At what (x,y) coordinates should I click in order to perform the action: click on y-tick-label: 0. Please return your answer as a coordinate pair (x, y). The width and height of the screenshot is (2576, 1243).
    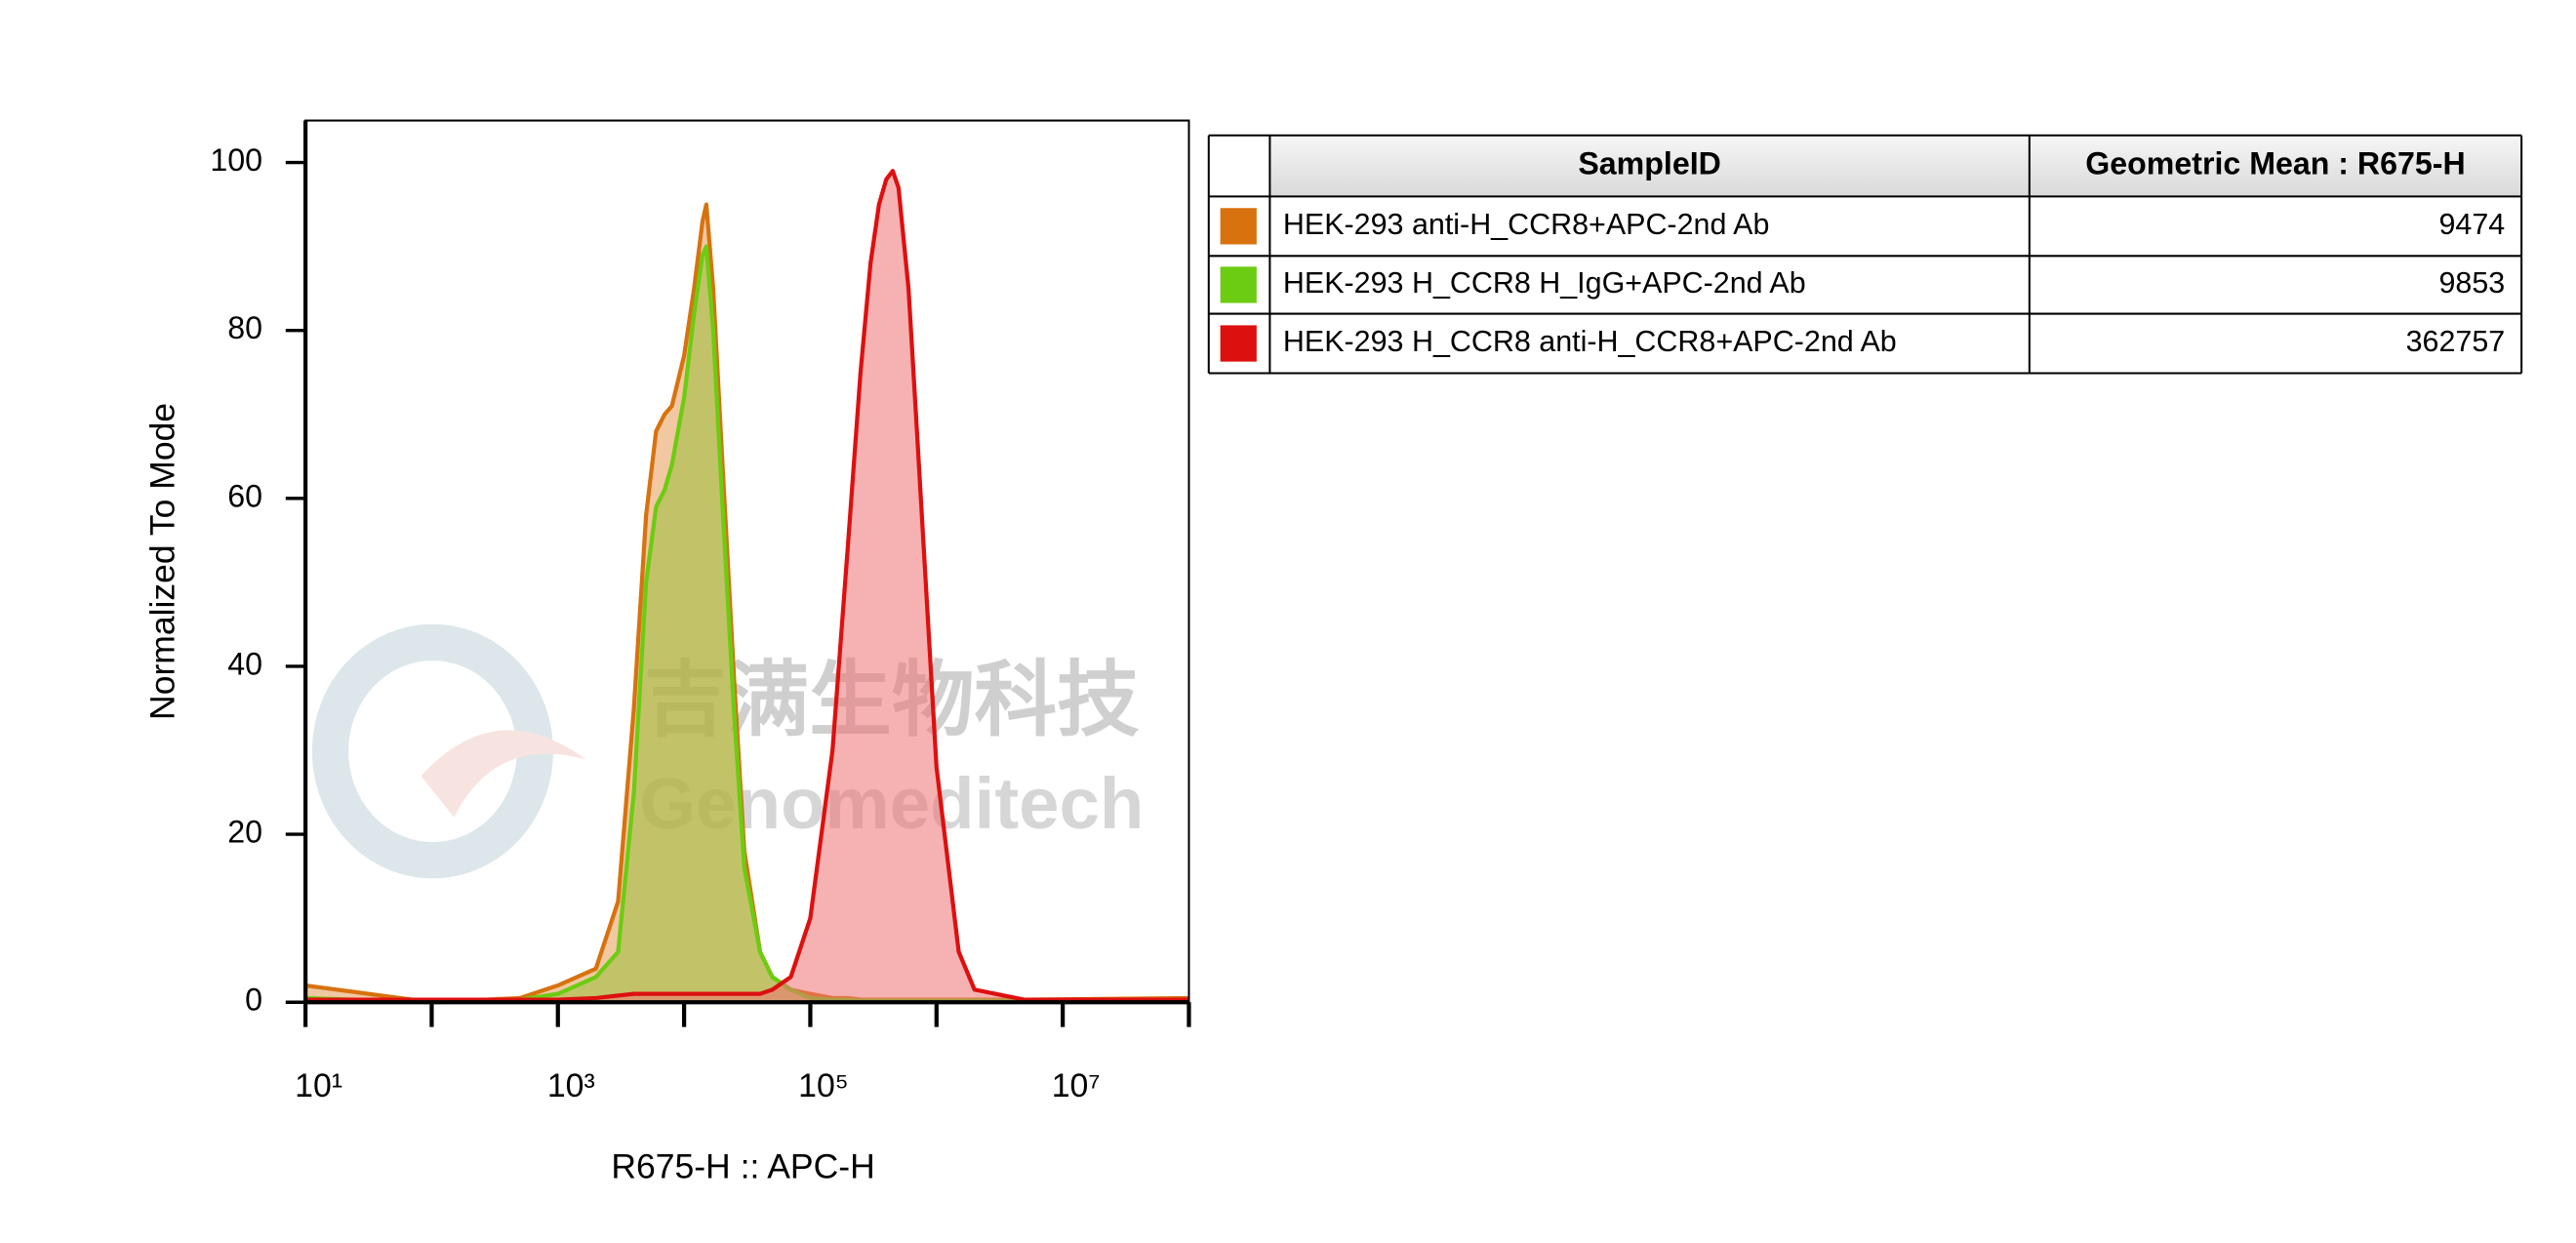
    Looking at the image, I should click on (253, 1000).